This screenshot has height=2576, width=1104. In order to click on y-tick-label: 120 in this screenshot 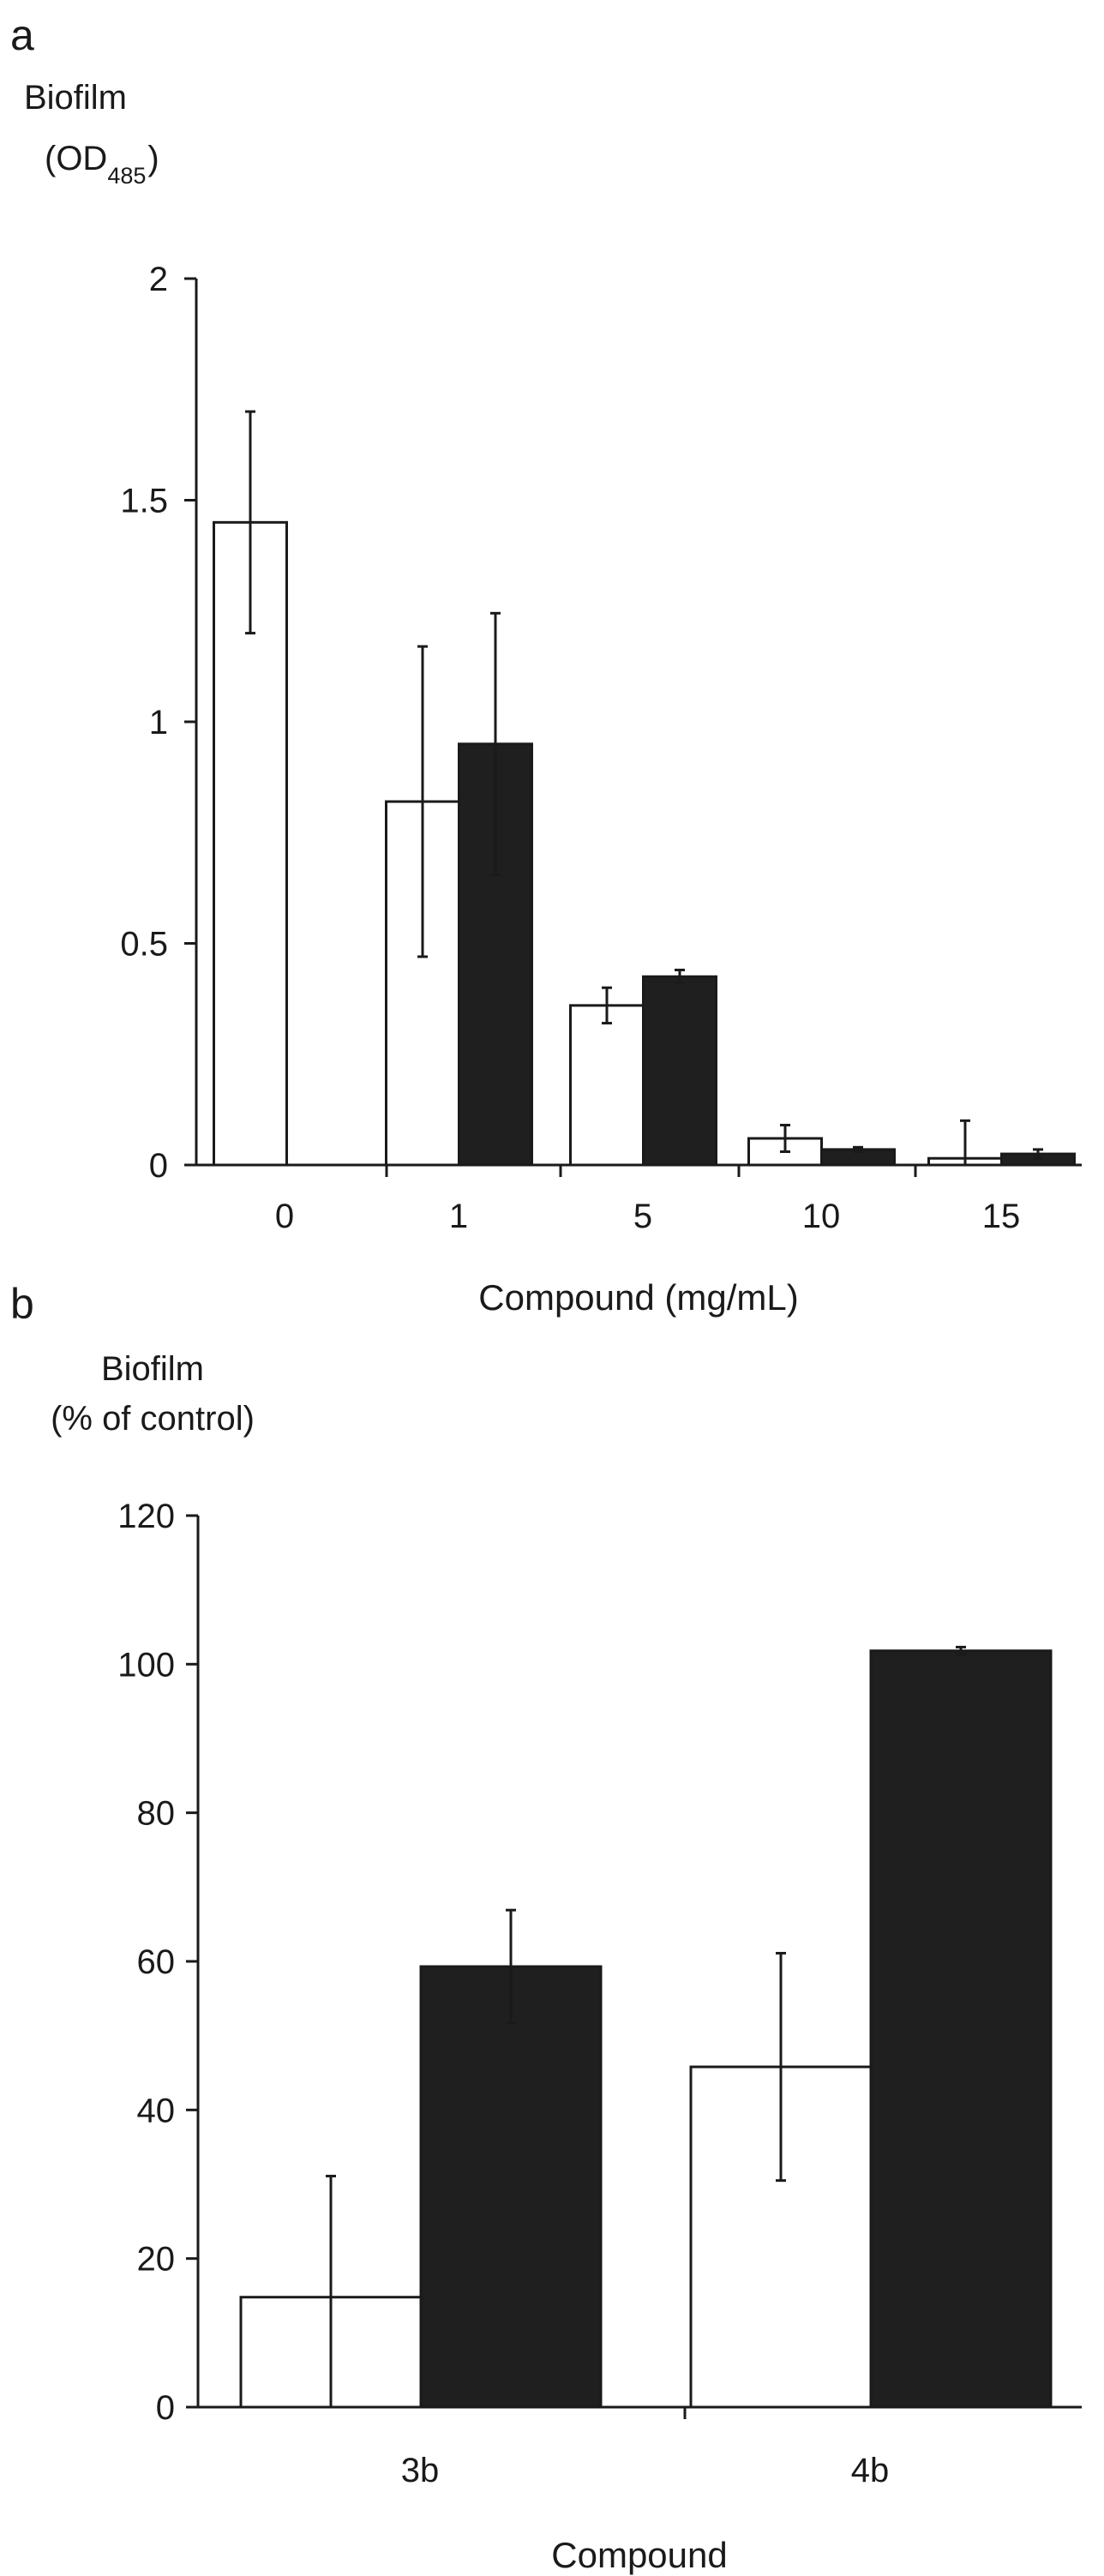, I will do `click(146, 1516)`.